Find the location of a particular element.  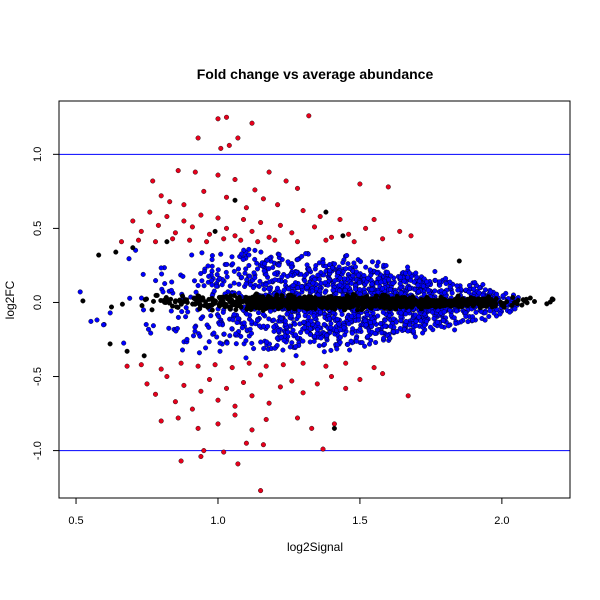

x-tick-label: 0.5 is located at coordinates (75, 521).